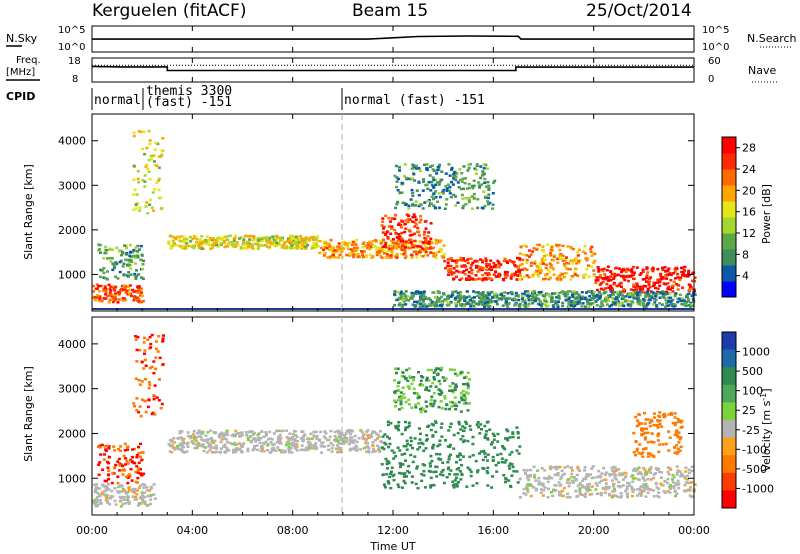 The width and height of the screenshot is (800, 554). Describe the element at coordinates (729, 429) in the screenshot. I see `velocity-colorbar-swatch` at that location.